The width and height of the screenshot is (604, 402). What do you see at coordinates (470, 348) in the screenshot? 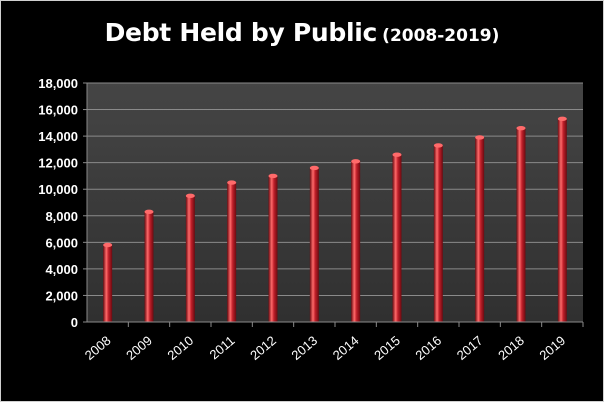
I see `x-tick-label: 2017` at bounding box center [470, 348].